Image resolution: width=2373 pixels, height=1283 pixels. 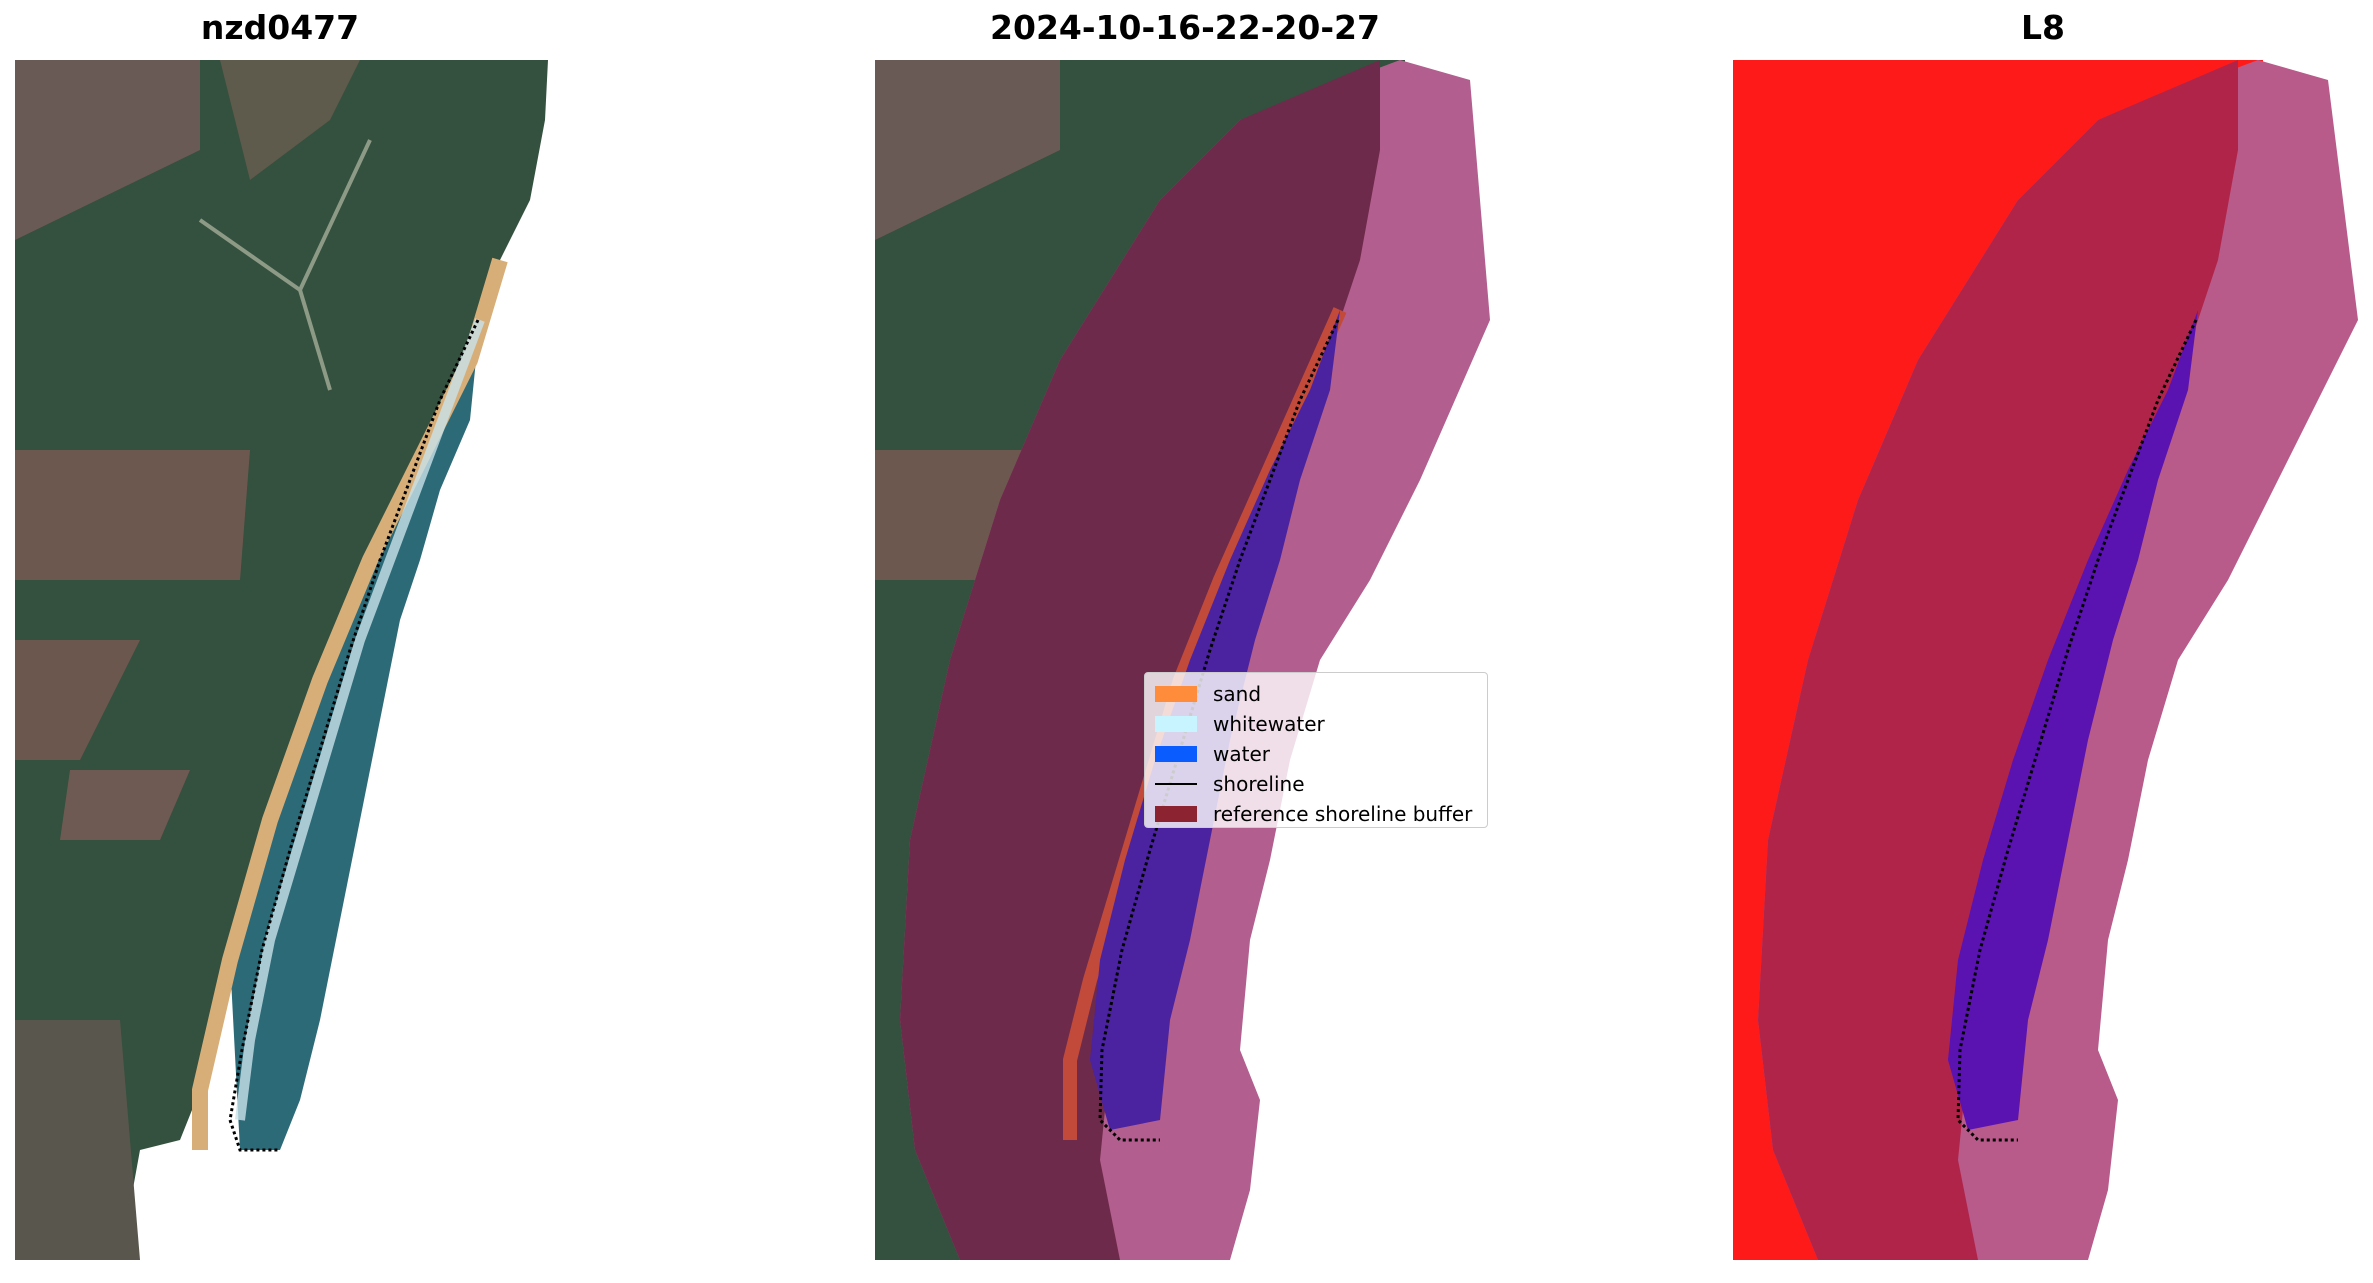 I want to click on legend-label: water, so click(x=1241, y=754).